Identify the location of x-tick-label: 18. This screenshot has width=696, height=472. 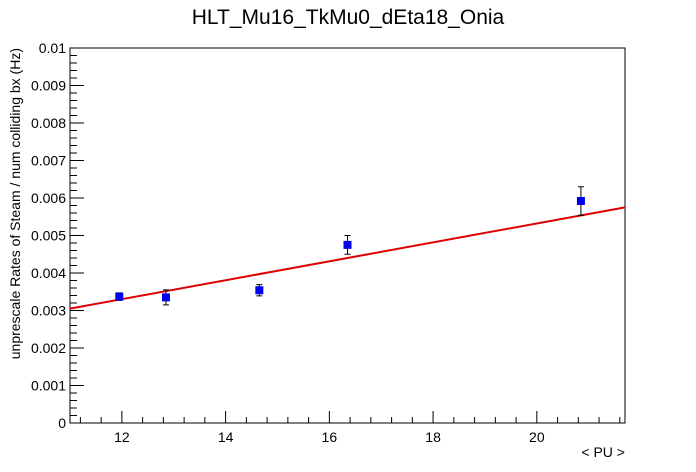
(433, 437).